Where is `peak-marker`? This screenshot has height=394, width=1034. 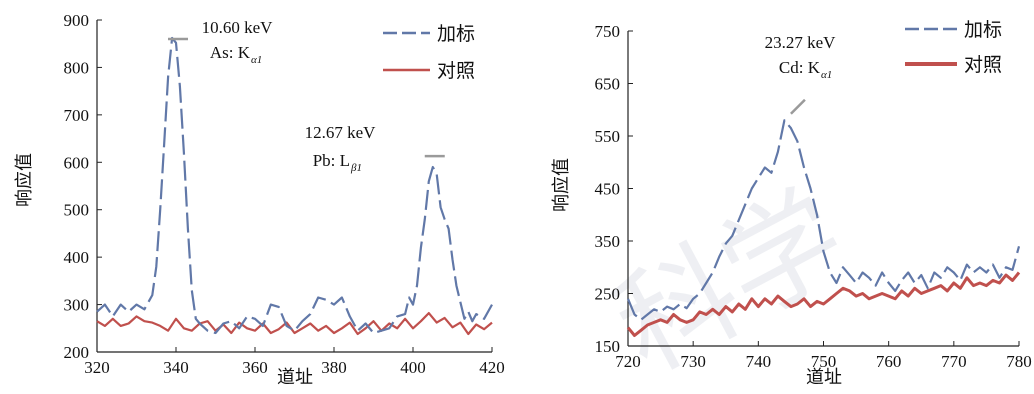 peak-marker is located at coordinates (798, 106).